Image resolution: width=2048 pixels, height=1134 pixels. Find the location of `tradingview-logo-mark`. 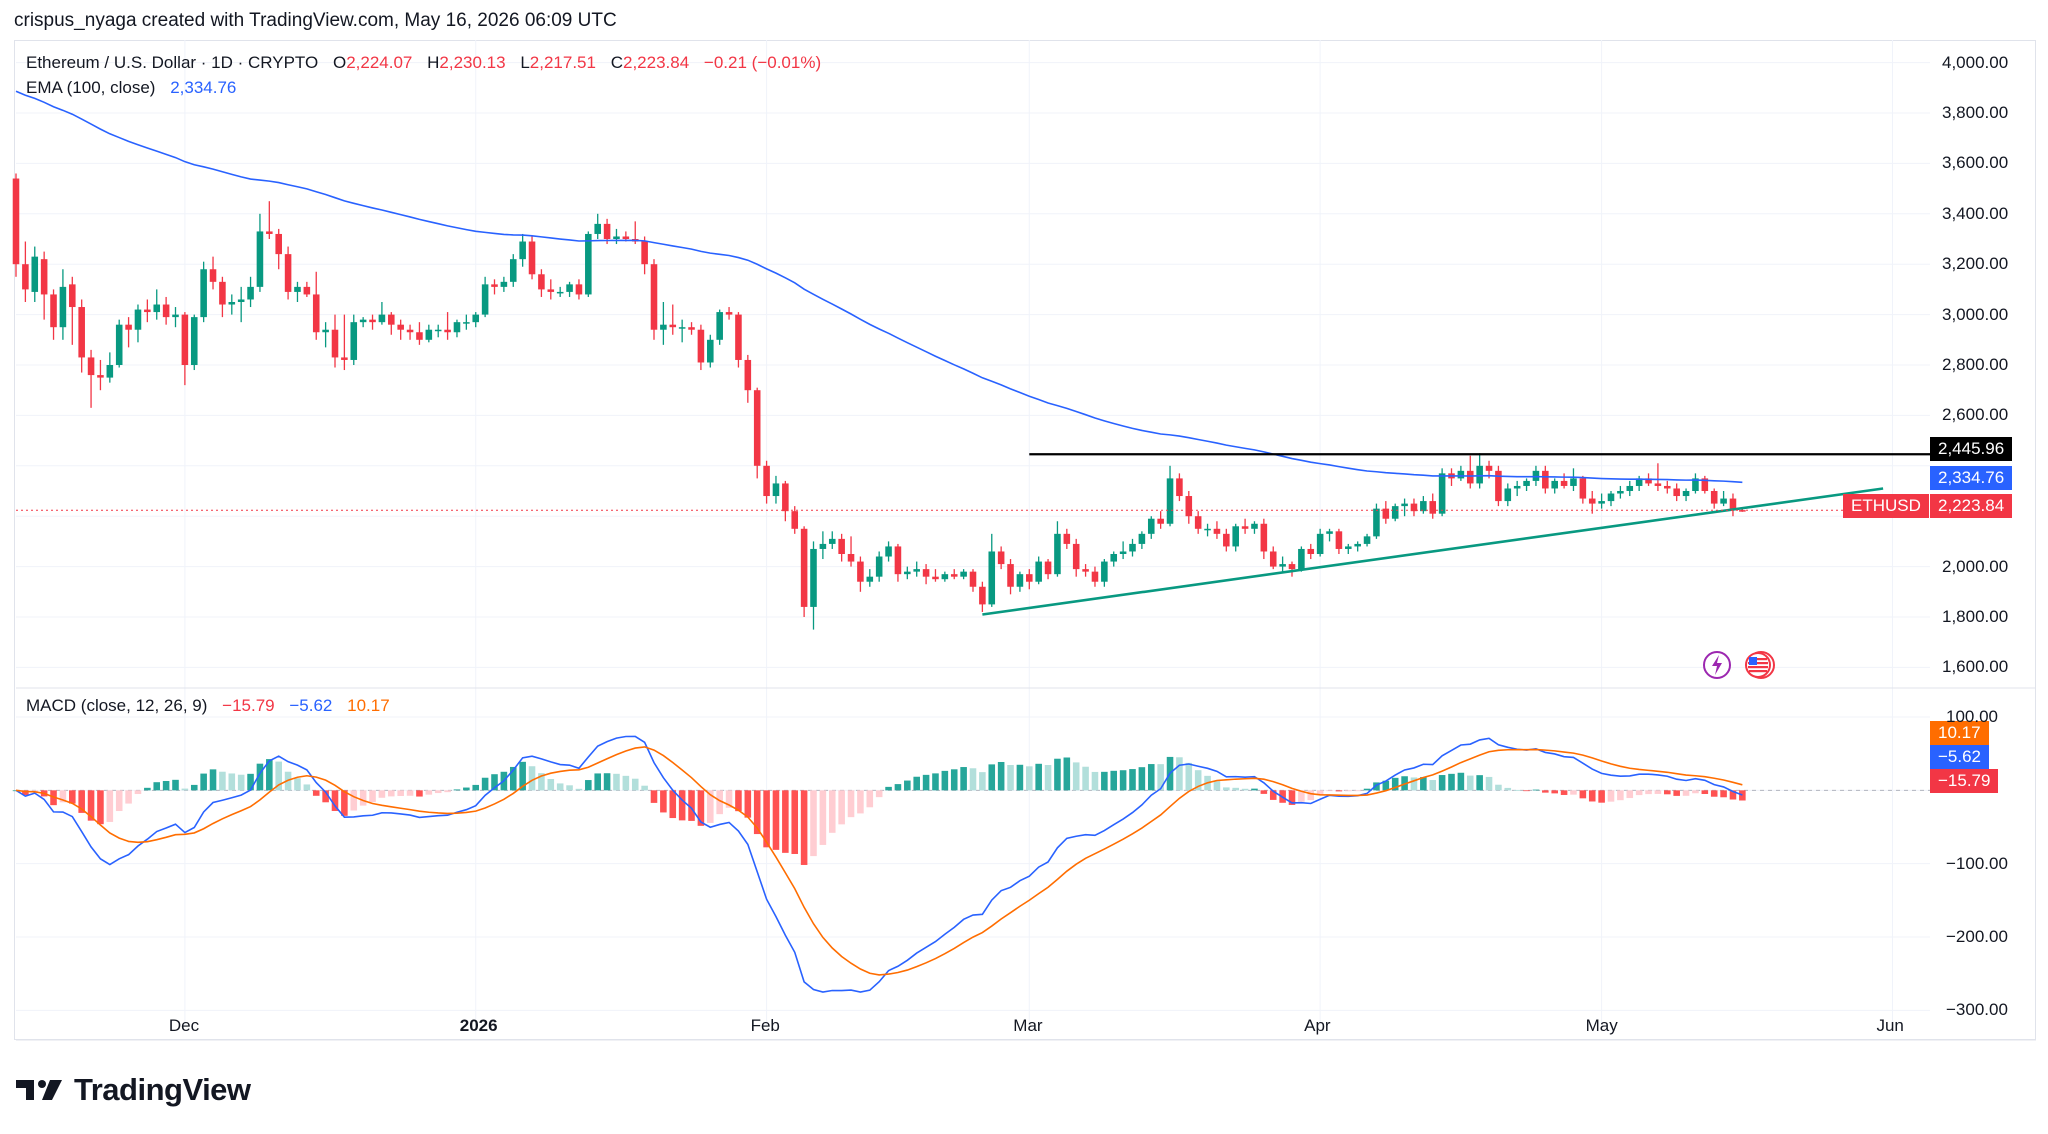

tradingview-logo-mark is located at coordinates (39, 1090).